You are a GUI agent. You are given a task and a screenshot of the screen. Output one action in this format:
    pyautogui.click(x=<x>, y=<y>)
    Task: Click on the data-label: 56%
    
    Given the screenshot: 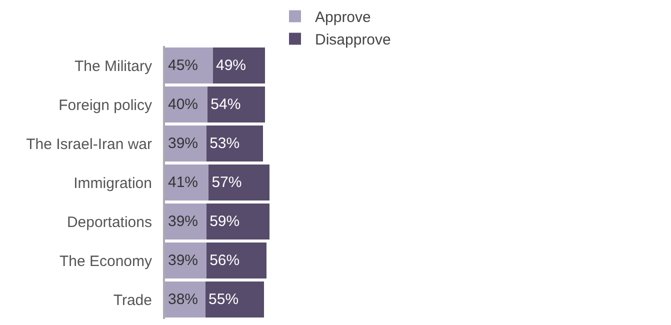 What is the action you would take?
    pyautogui.click(x=225, y=260)
    